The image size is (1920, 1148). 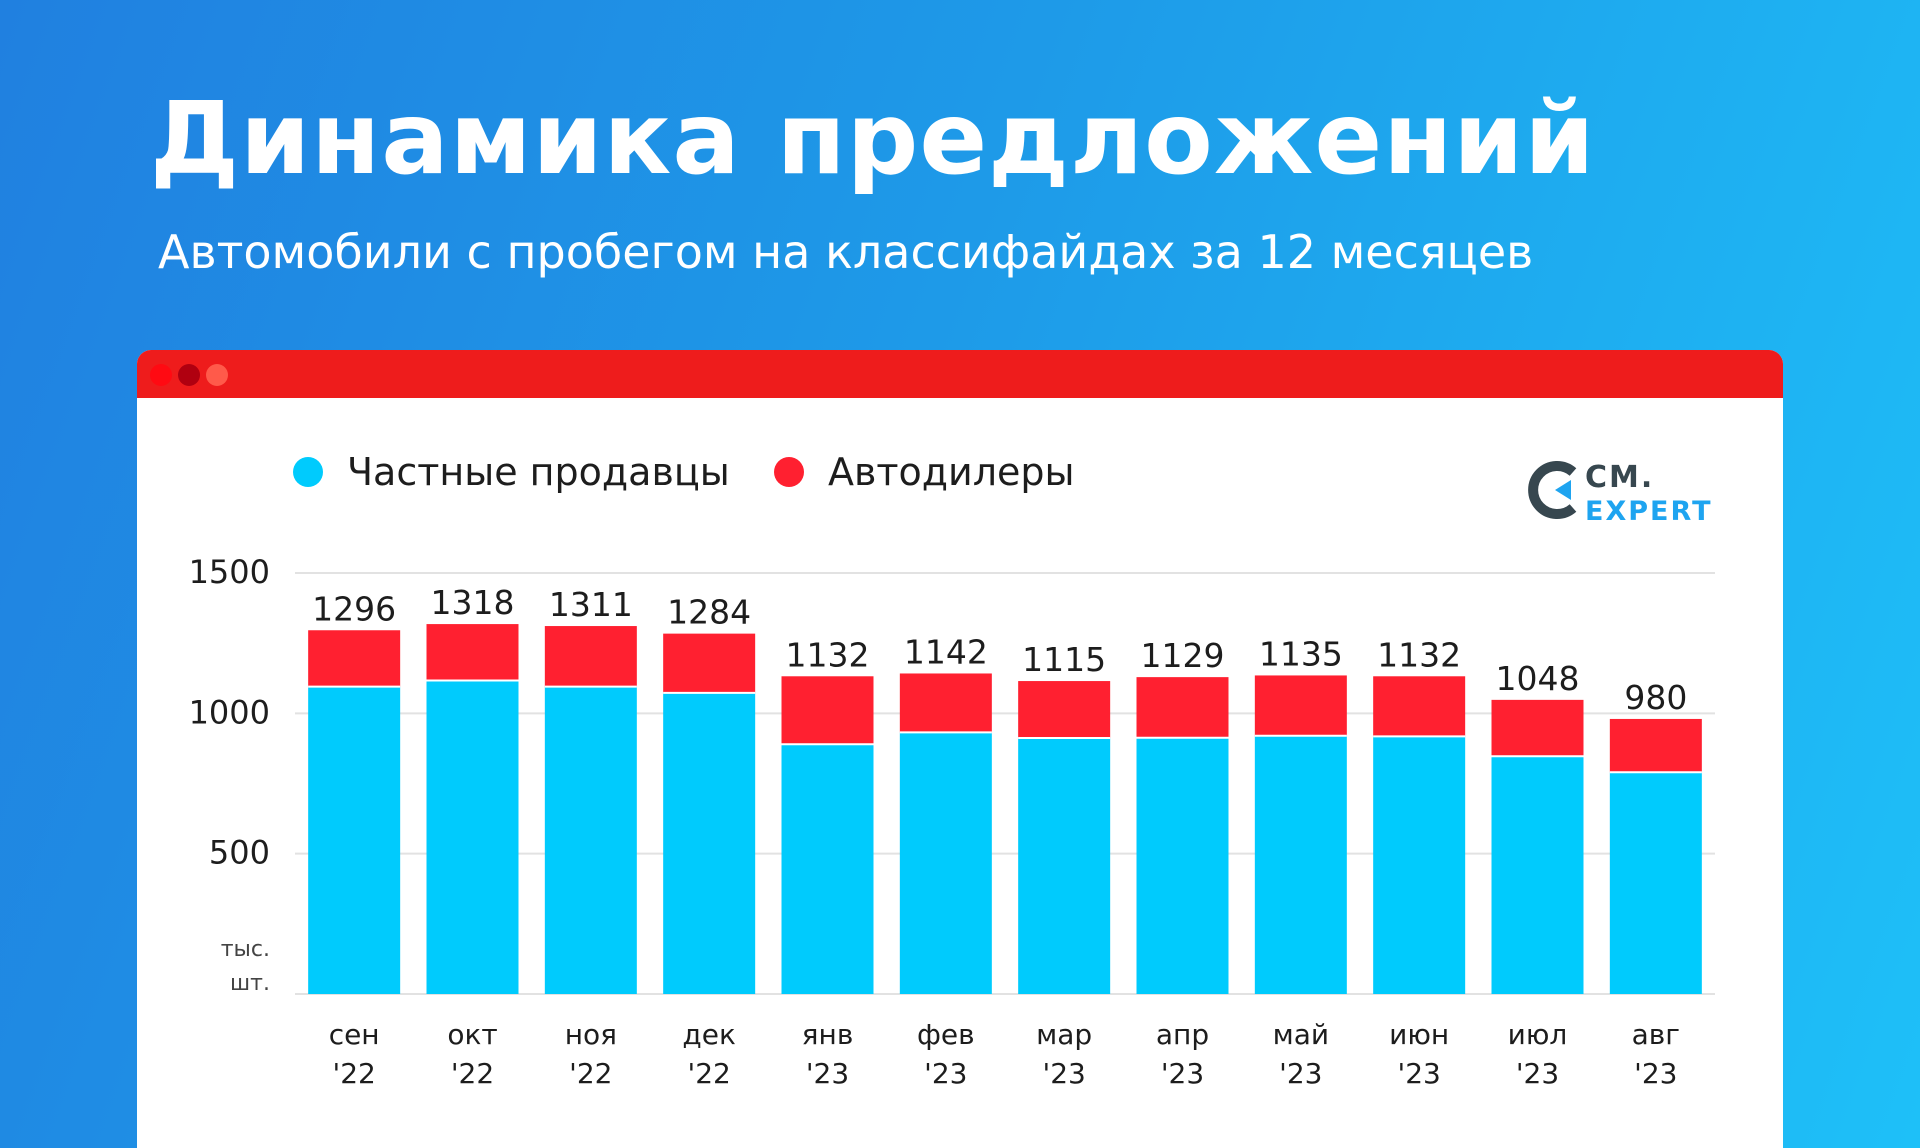 What do you see at coordinates (229, 572) in the screenshot?
I see `y-tick-label: 1500` at bounding box center [229, 572].